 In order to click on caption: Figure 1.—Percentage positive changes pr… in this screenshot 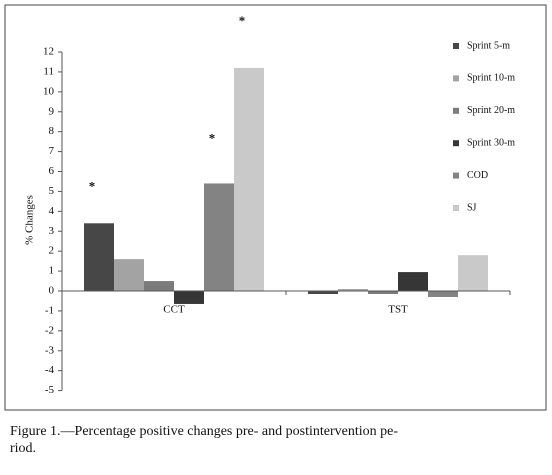, I will do `click(204, 431)`.